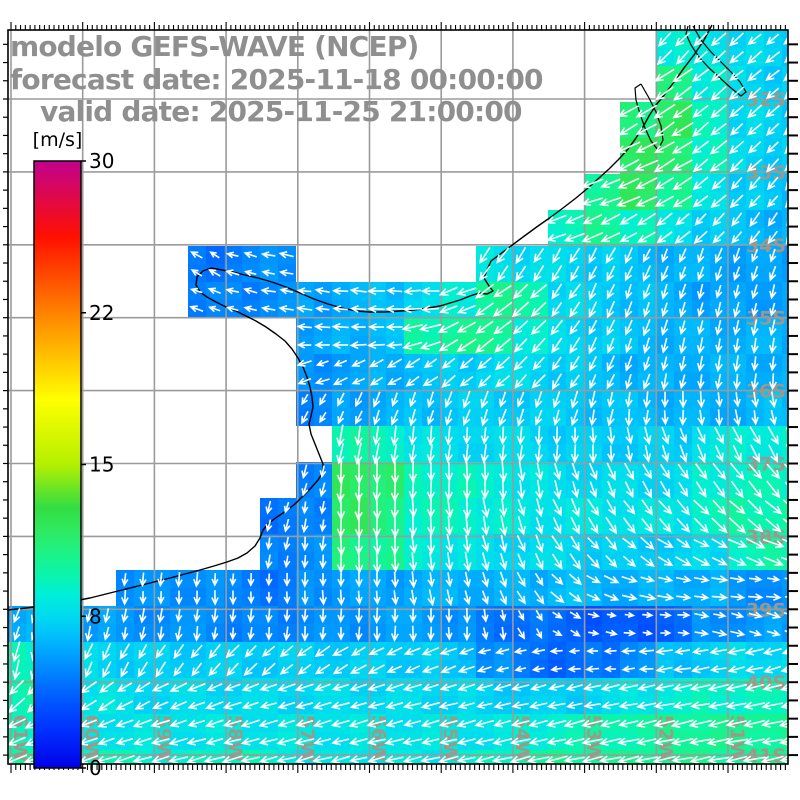  I want to click on lagoon-outline, so click(716, 61).